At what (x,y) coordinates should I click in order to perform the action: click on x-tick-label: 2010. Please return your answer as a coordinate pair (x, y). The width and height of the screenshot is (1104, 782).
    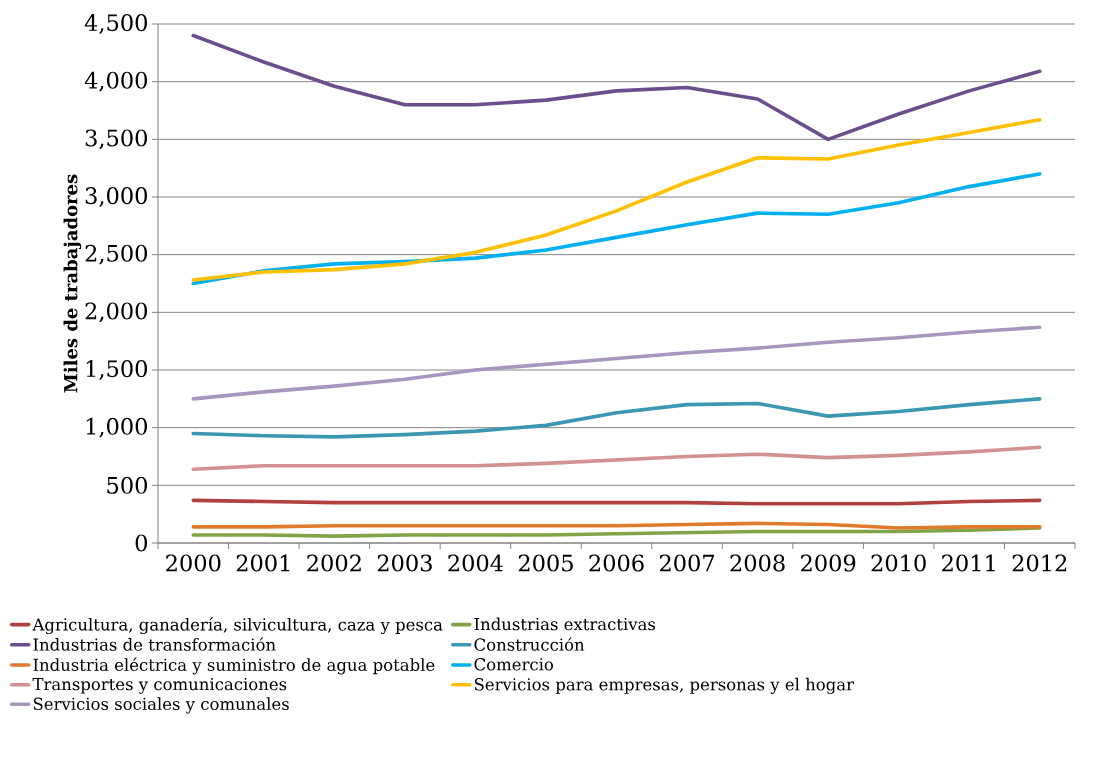
    Looking at the image, I should click on (898, 563).